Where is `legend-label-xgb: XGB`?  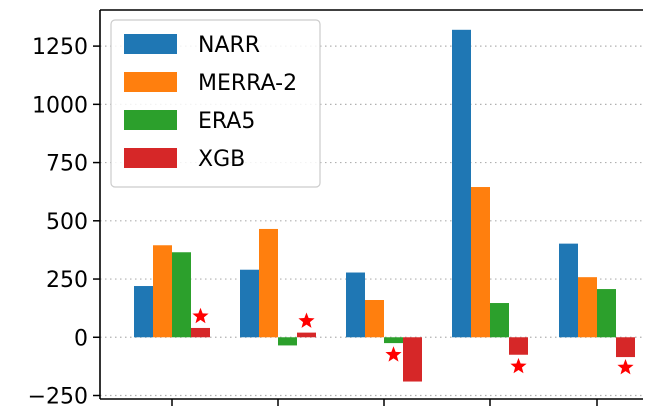
legend-label-xgb: XGB is located at coordinates (221, 159).